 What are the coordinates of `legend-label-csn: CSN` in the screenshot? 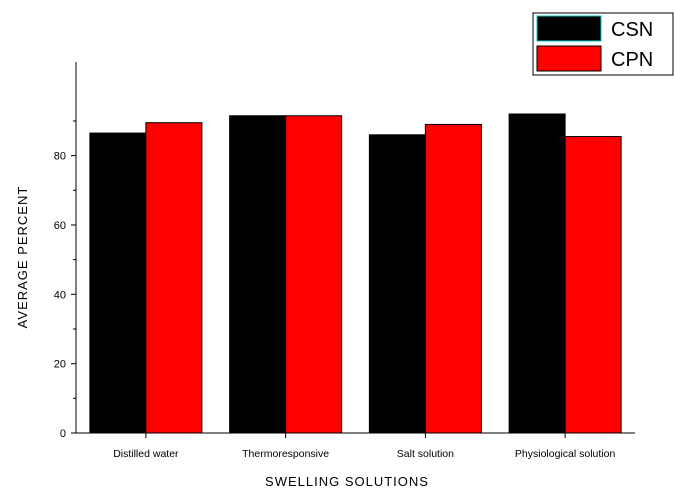 It's located at (632, 30).